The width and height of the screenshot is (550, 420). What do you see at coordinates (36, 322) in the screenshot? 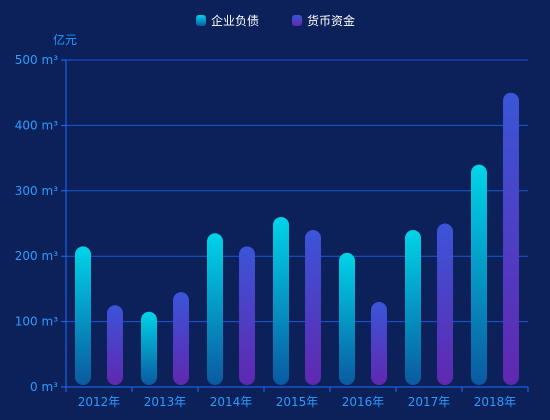
I see `y-tick-label: 100 m³` at bounding box center [36, 322].